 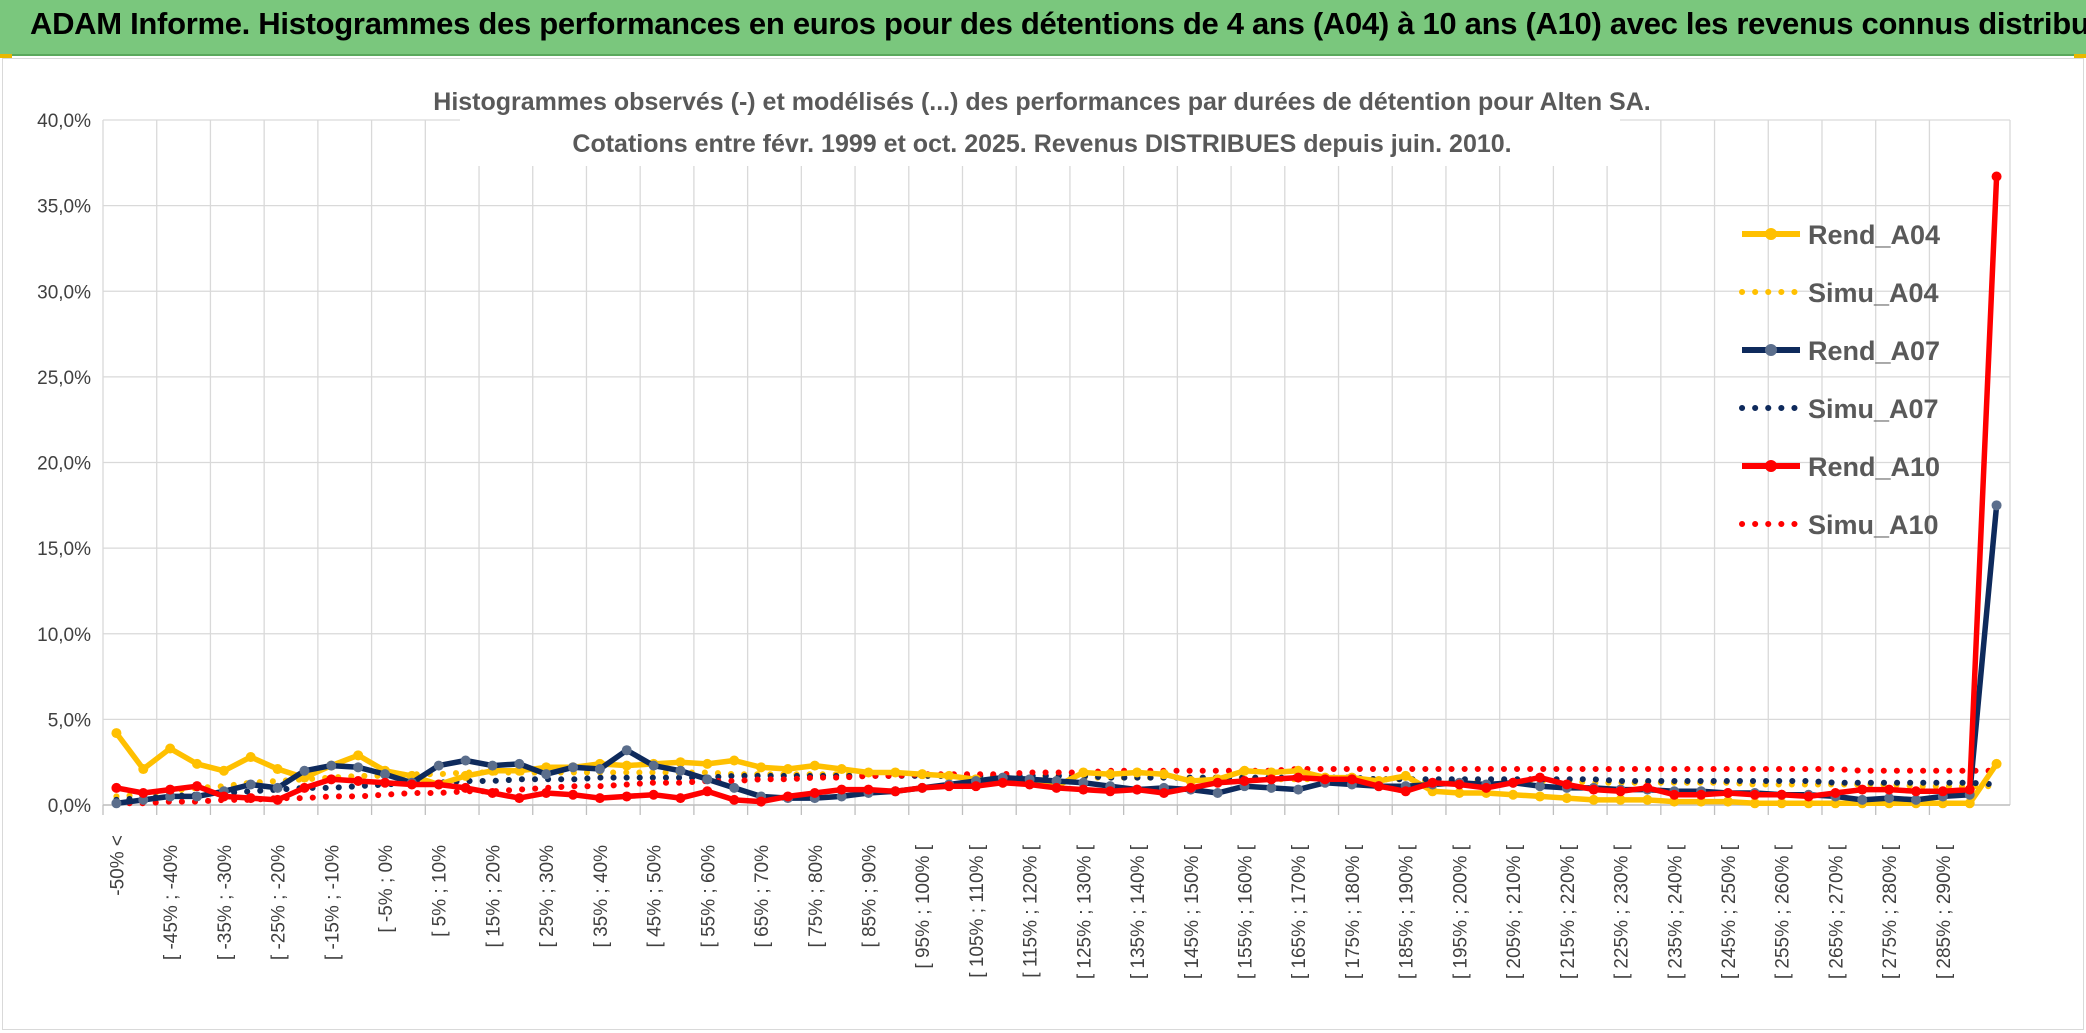 I want to click on x-tick-label: [ 135% ; 140% [, so click(x=1138, y=911).